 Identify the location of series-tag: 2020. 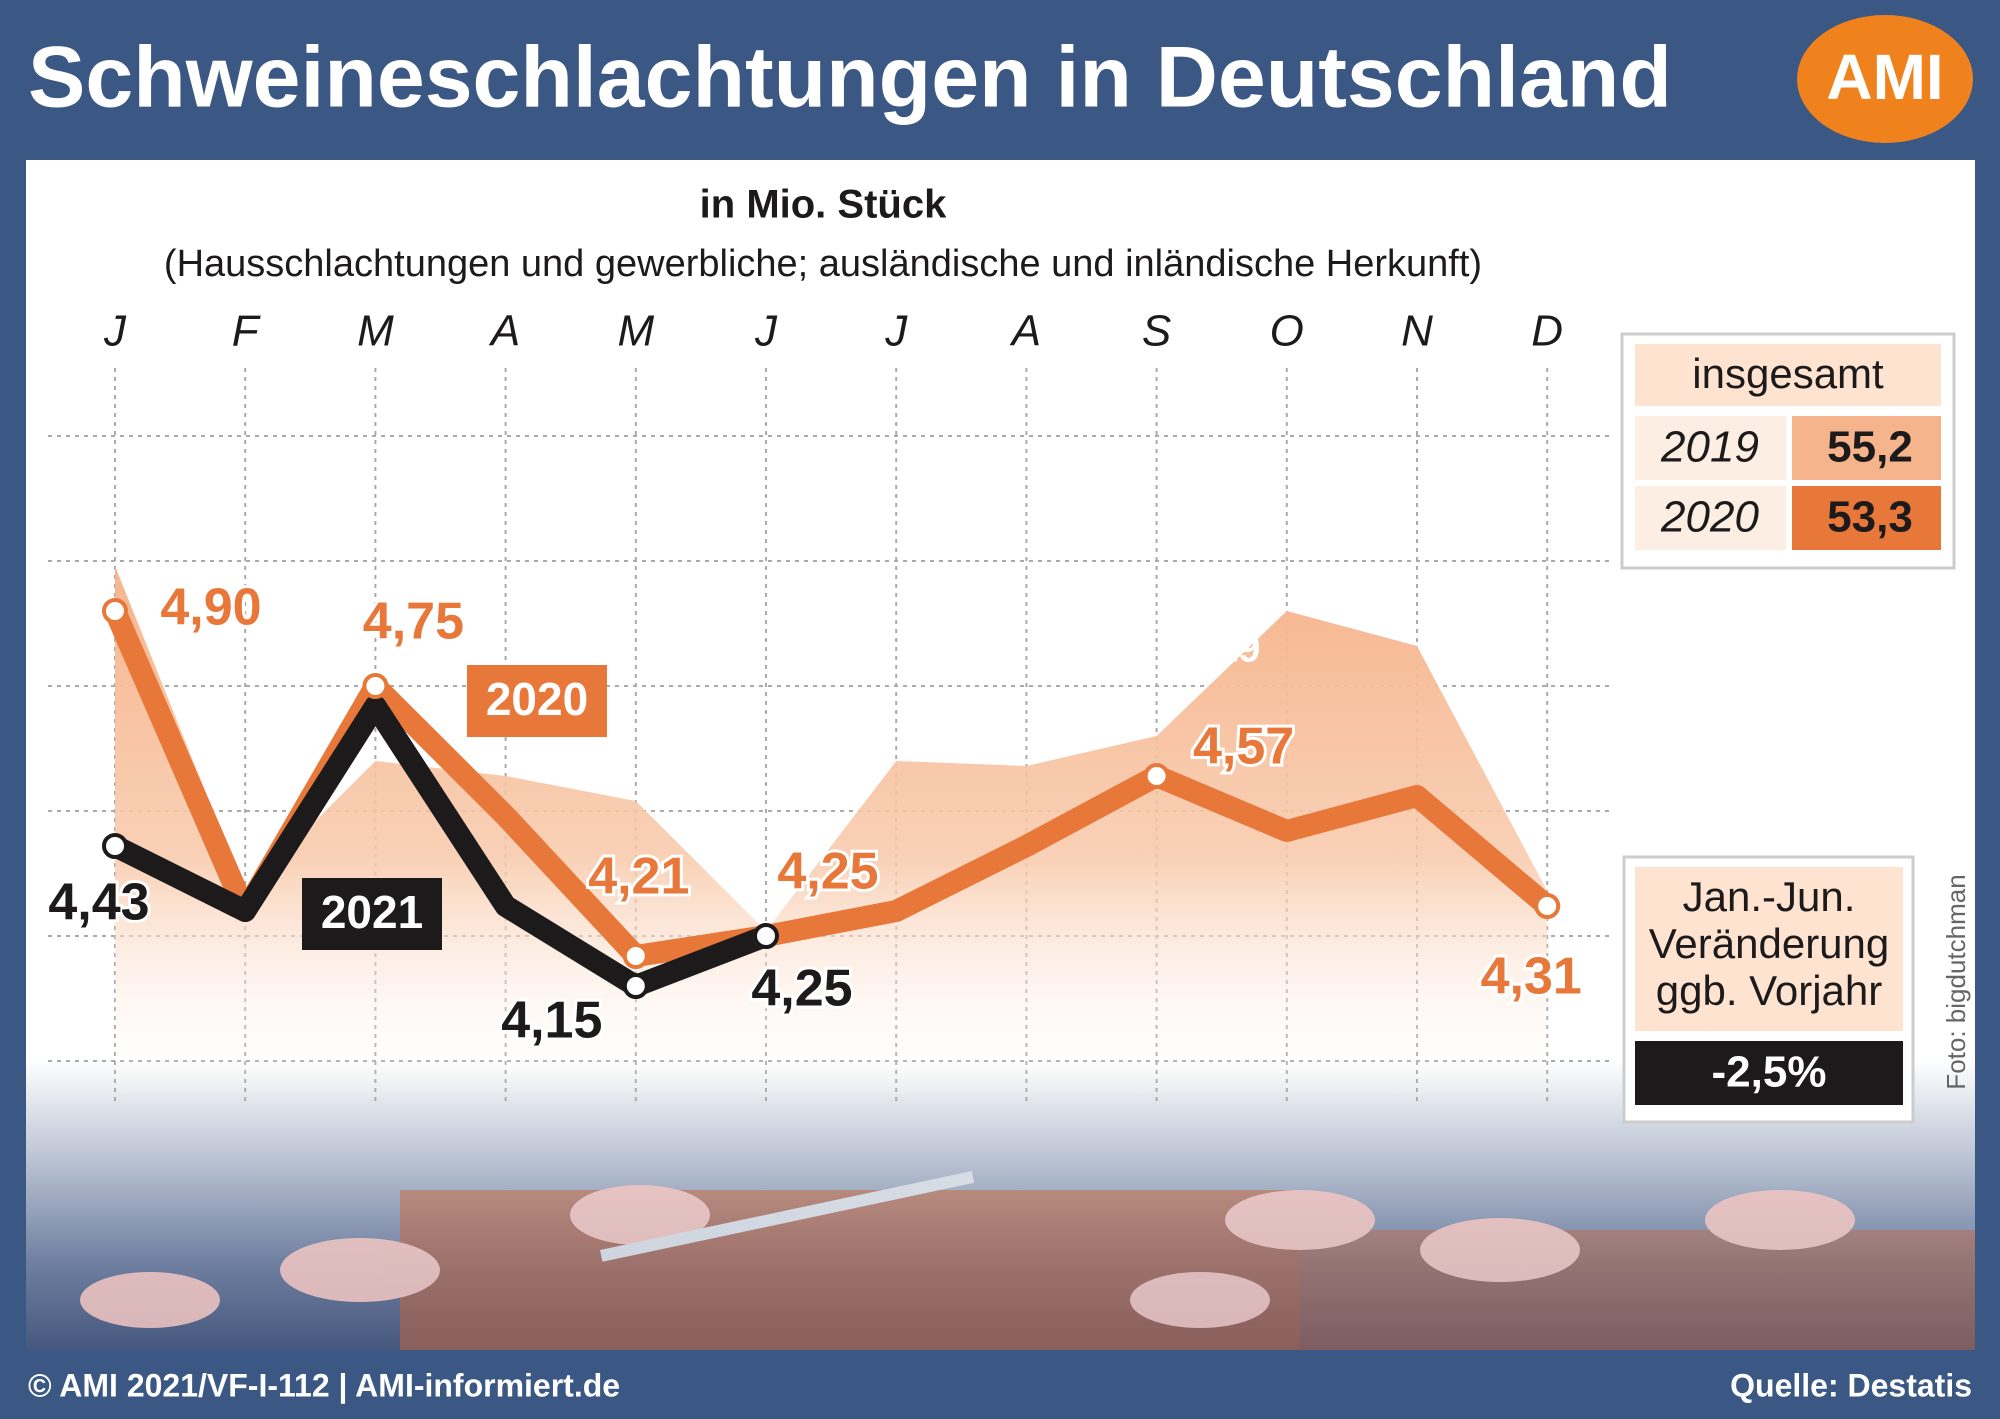
(537, 699).